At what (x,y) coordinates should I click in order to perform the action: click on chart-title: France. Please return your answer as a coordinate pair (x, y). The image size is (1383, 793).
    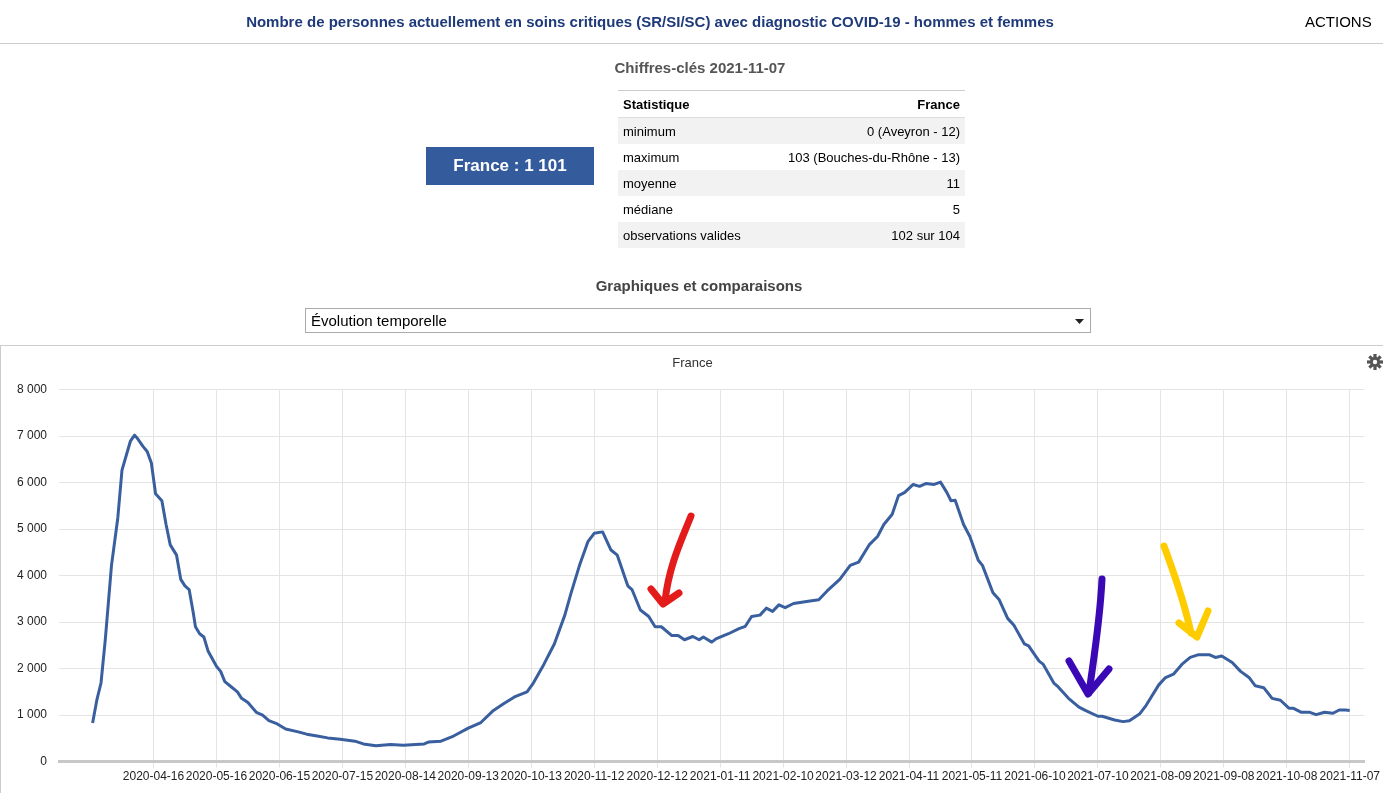
    Looking at the image, I should click on (692, 363).